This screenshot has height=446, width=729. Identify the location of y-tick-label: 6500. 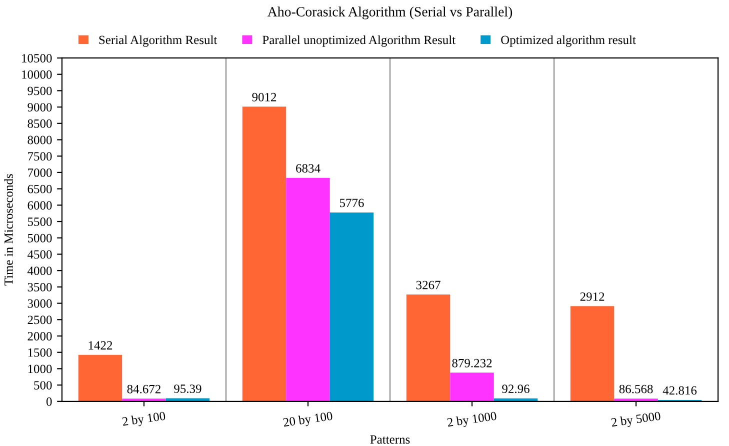
(40, 189).